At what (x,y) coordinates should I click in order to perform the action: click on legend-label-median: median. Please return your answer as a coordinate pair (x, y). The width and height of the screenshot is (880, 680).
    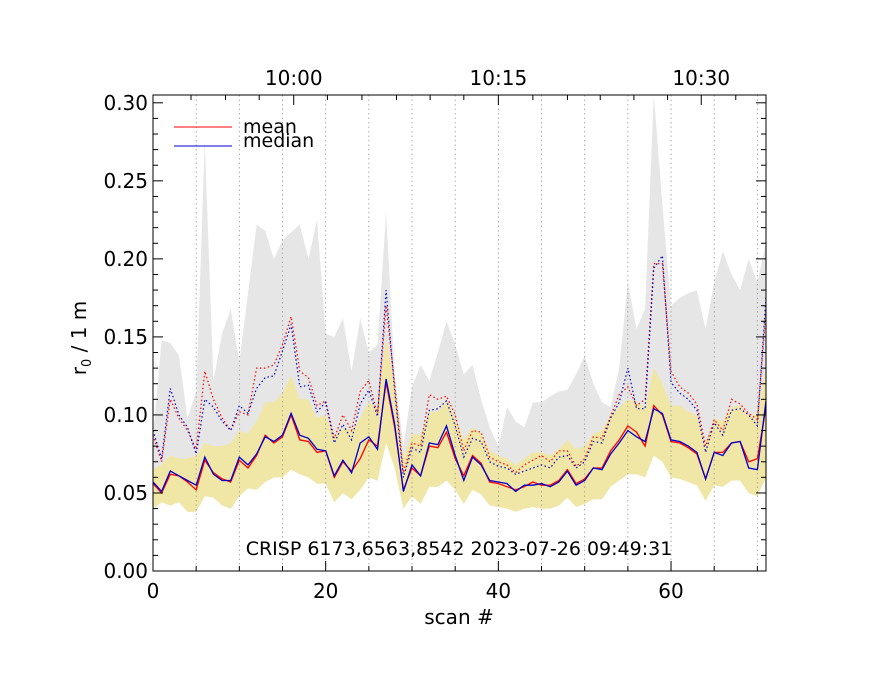
    Looking at the image, I should click on (278, 141).